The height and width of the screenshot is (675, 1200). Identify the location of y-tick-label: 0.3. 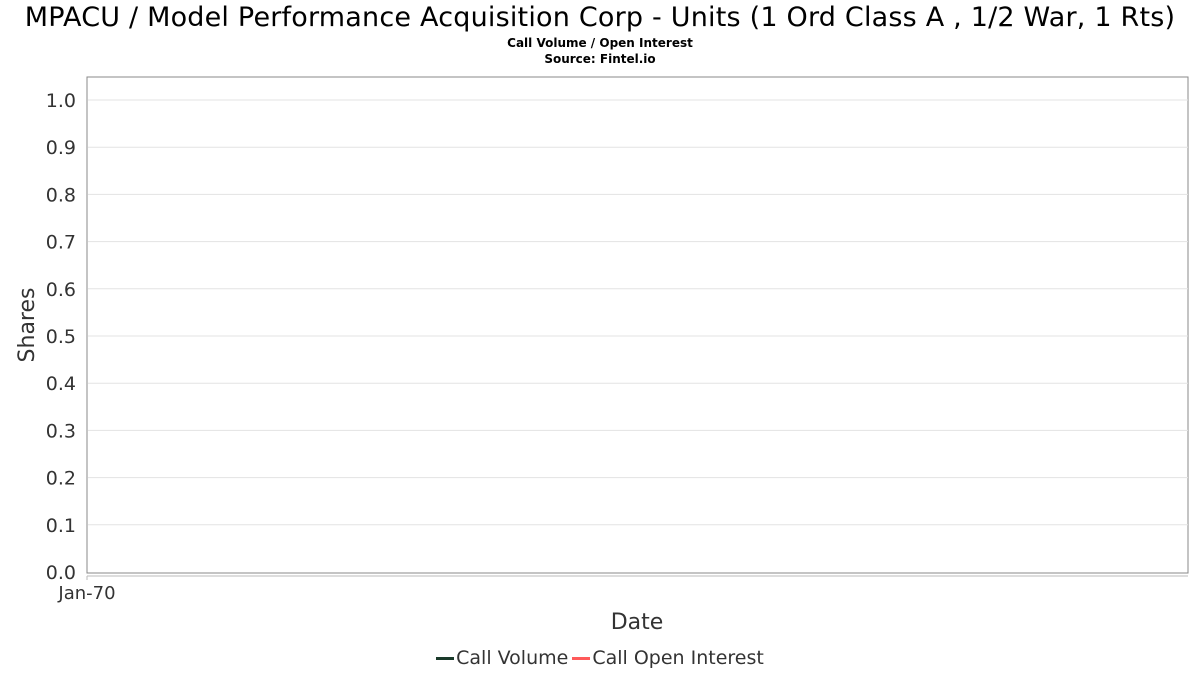
(61, 431).